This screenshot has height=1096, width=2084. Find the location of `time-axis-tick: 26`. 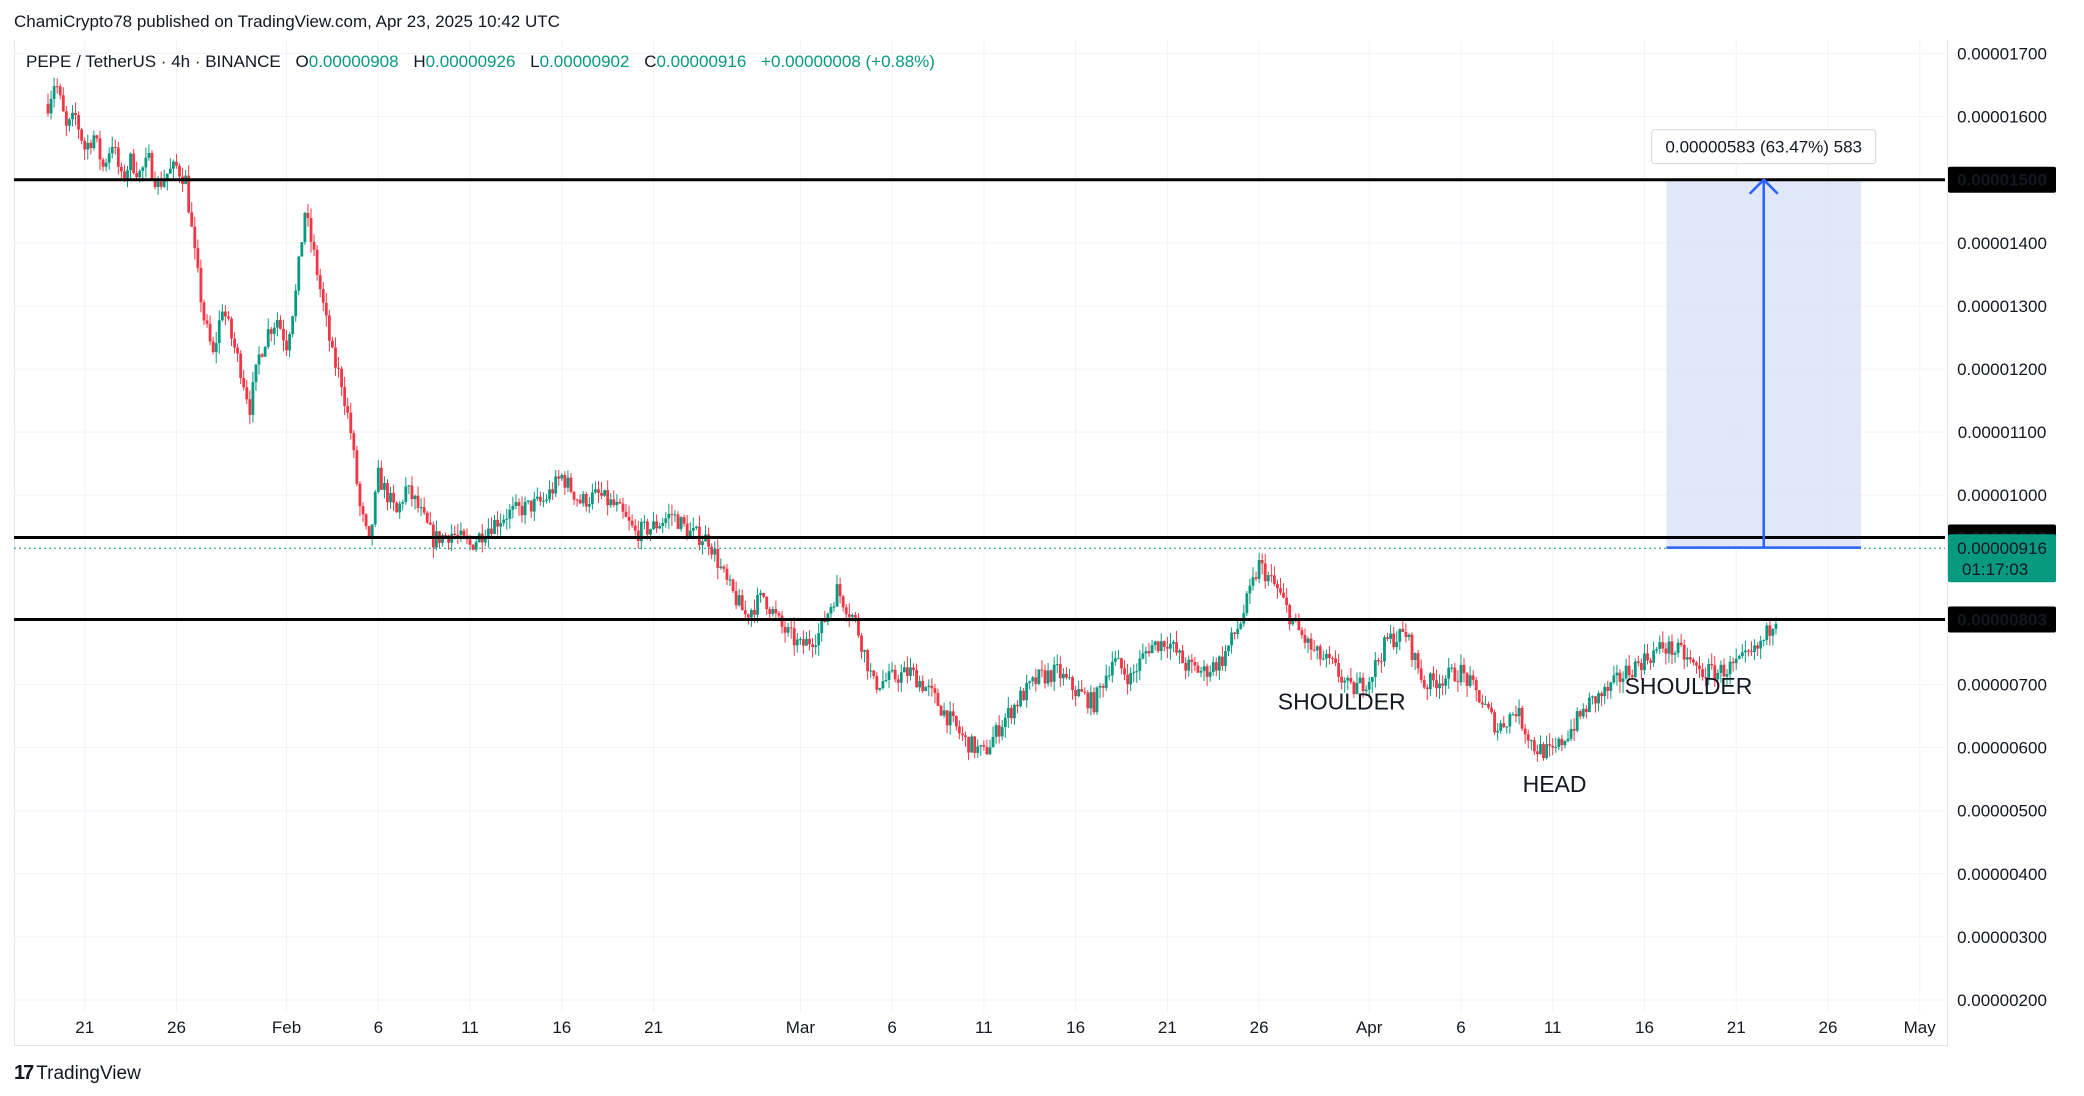

time-axis-tick: 26 is located at coordinates (1827, 1027).